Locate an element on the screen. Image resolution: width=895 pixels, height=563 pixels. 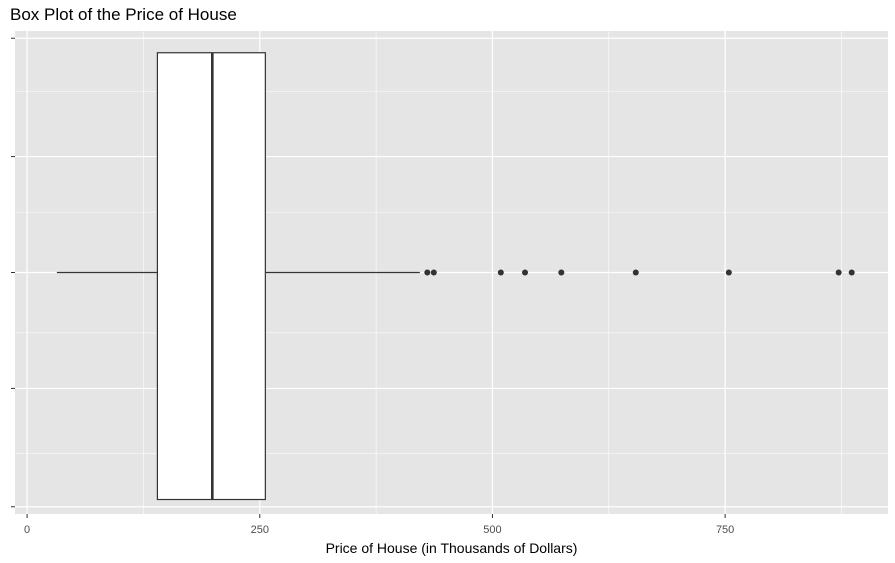
x-axis-title: Price of House (in Thousands of Dollars) is located at coordinates (452, 548).